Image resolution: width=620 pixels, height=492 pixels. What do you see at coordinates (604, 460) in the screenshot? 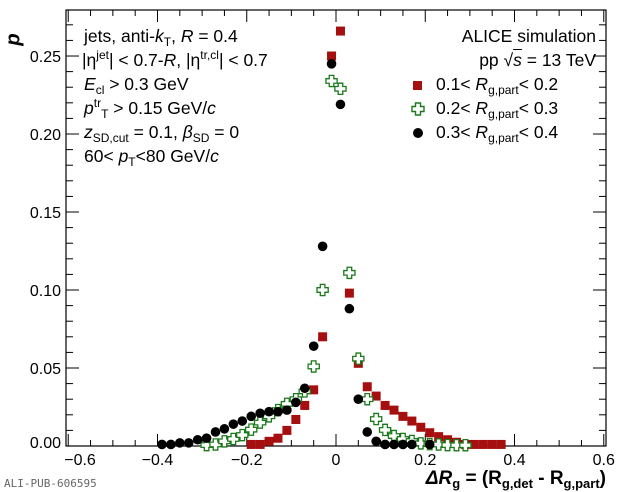
I see `x-tick-label: 0.6` at bounding box center [604, 460].